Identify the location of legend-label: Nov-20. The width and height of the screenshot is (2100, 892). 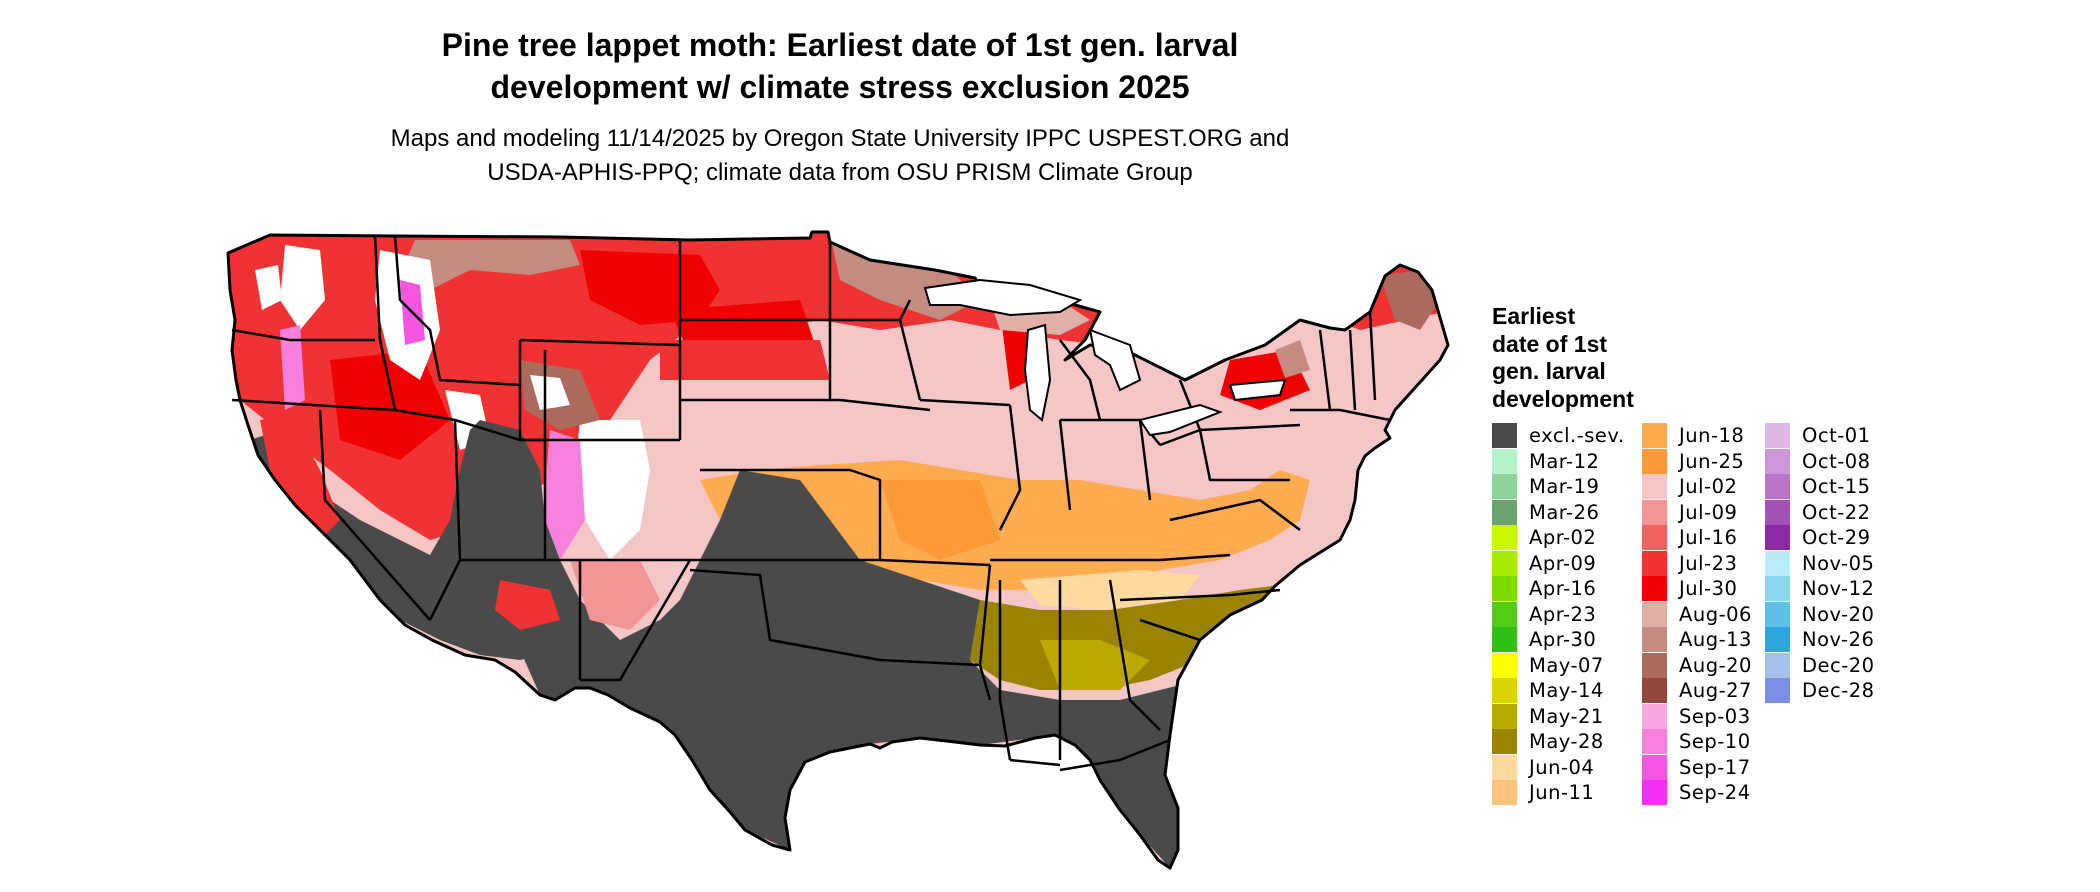
(1838, 614).